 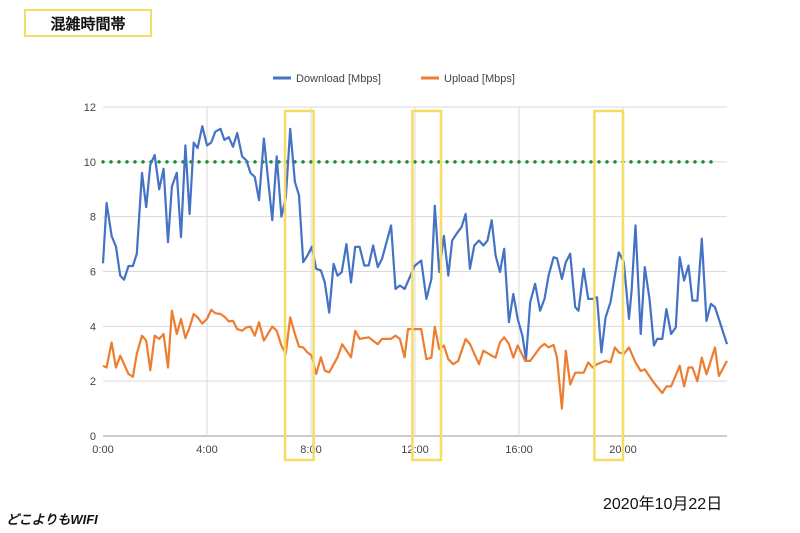 What do you see at coordinates (93, 437) in the screenshot?
I see `y-tick-label: 0` at bounding box center [93, 437].